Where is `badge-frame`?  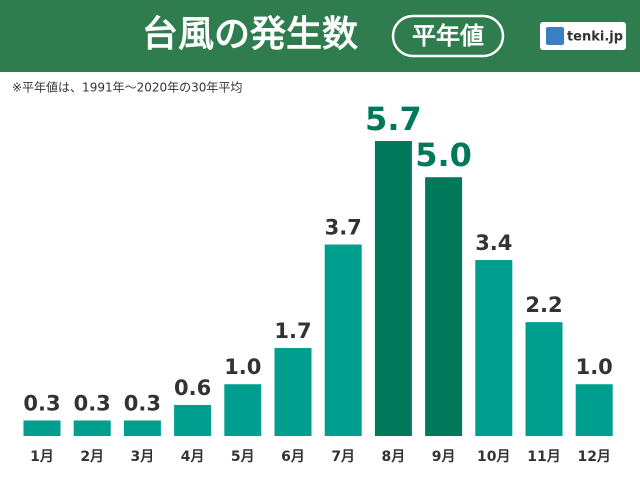
badge-frame is located at coordinates (448, 36).